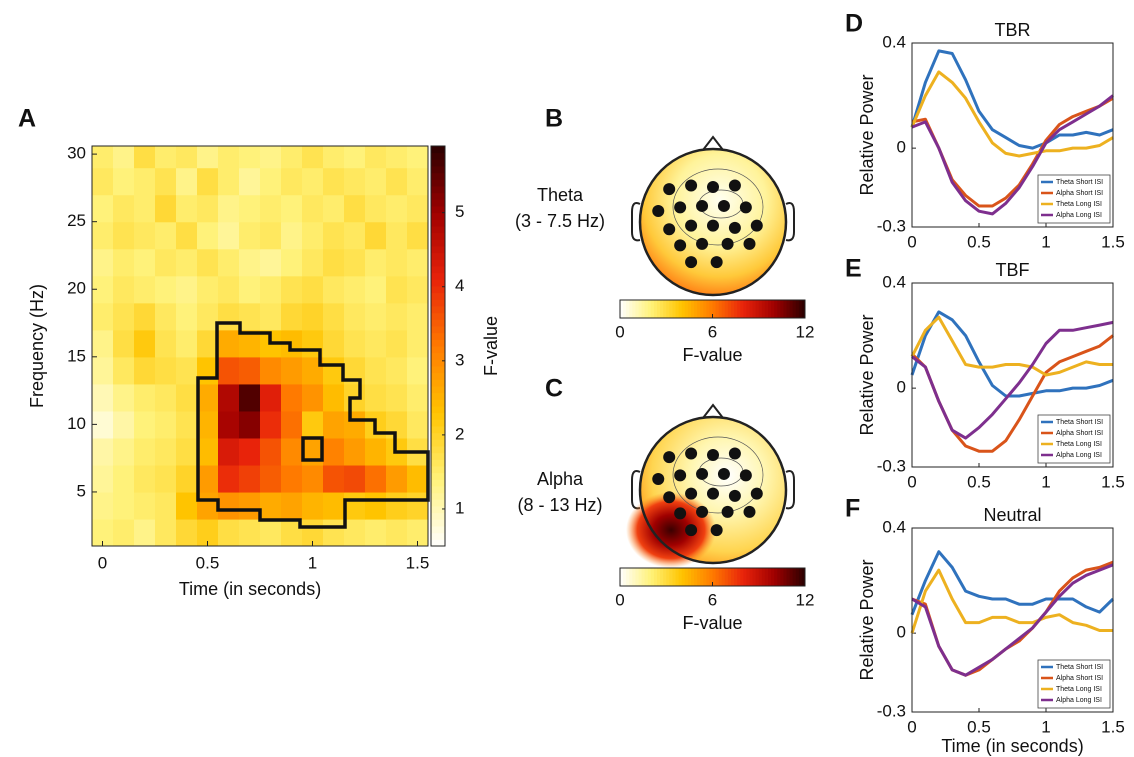 The image size is (1134, 757). Describe the element at coordinates (790, 490) in the screenshot. I see `head-ear` at that location.